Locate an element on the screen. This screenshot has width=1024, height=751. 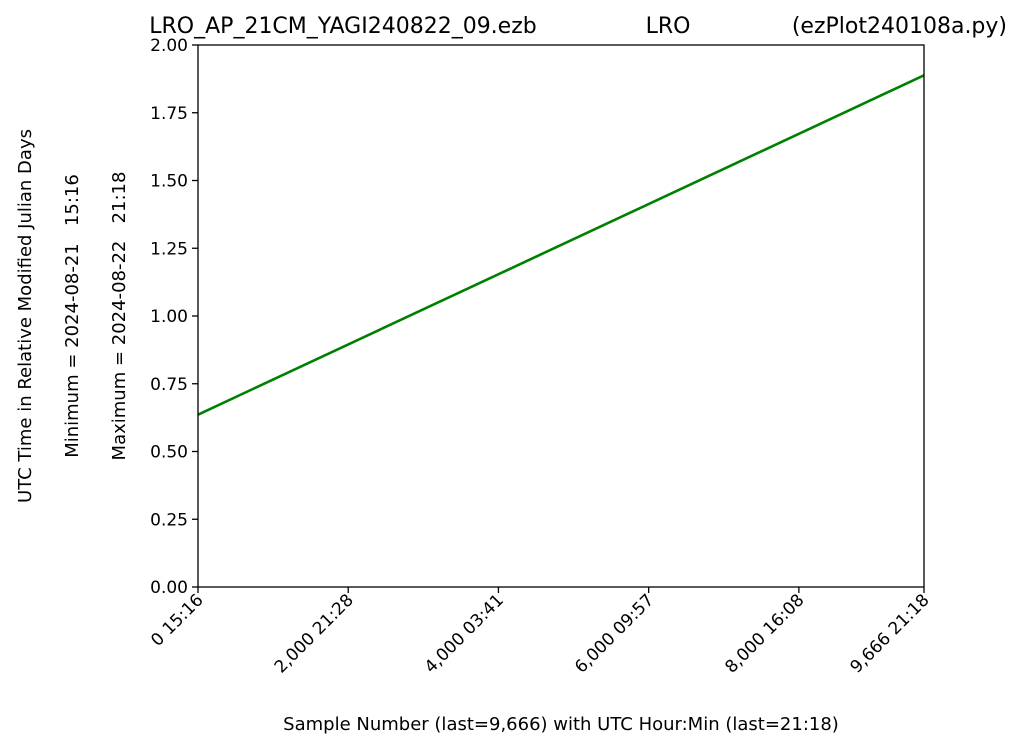
chart-title-program: (ezPlot240108a.py) is located at coordinates (899, 26).